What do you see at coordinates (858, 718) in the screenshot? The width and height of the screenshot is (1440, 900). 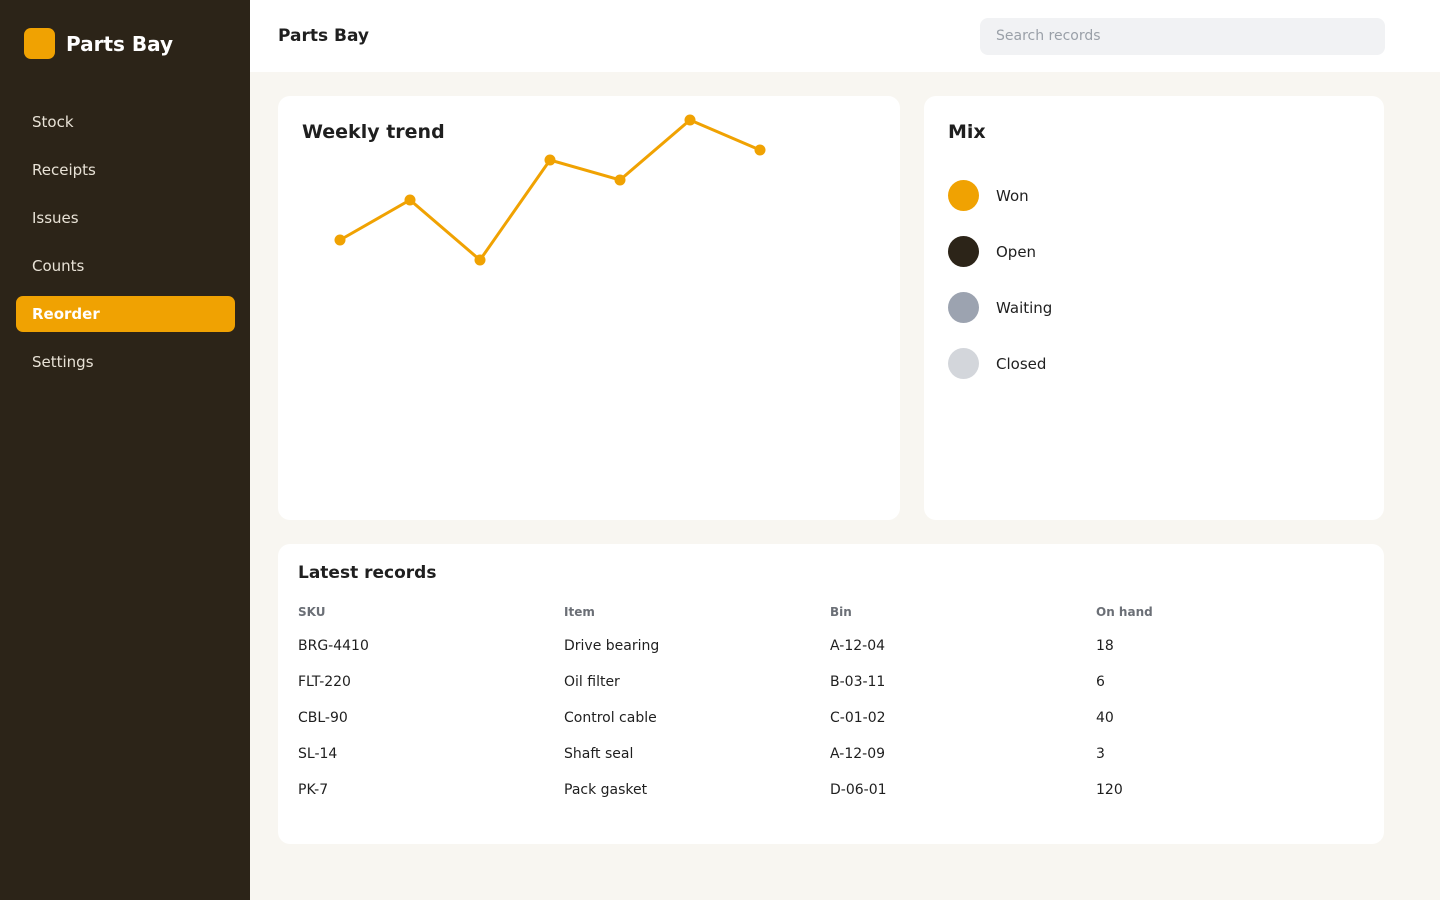 I see `table-cell: C-01-02` at bounding box center [858, 718].